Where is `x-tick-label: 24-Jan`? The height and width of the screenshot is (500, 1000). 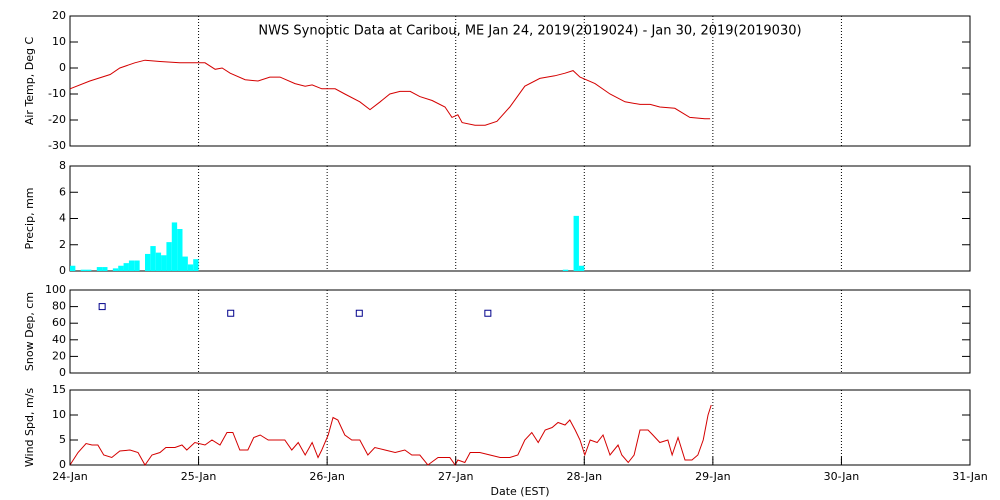 x-tick-label: 24-Jan is located at coordinates (70, 476).